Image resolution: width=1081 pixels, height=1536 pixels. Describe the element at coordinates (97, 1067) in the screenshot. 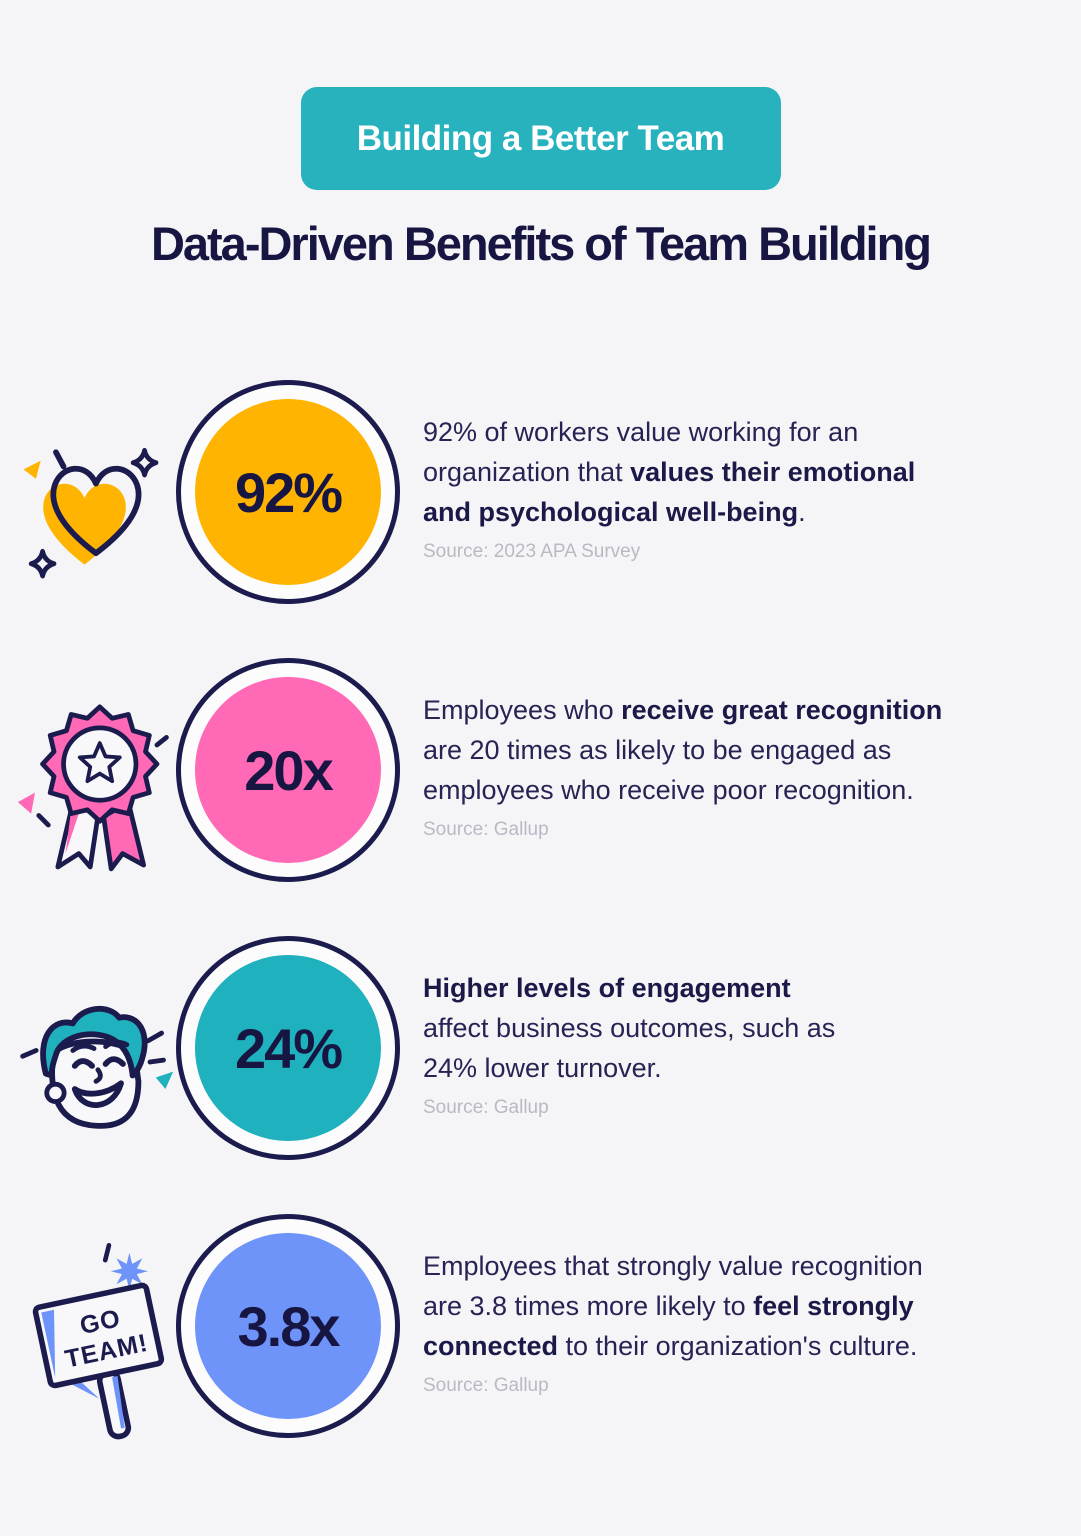

I see `happy-face-icon-graphic` at that location.